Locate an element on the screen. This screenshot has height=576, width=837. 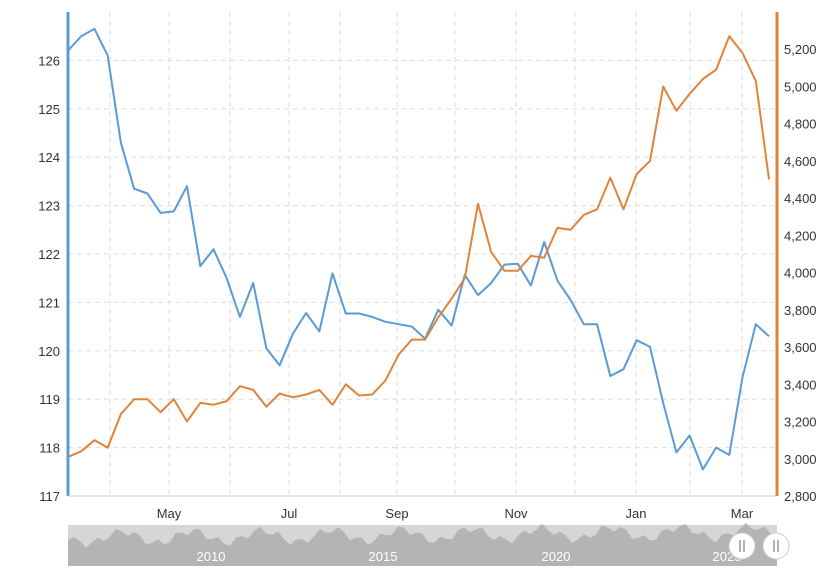
time-navigator: 2010 2015 2020 2025 is located at coordinates (429, 544).